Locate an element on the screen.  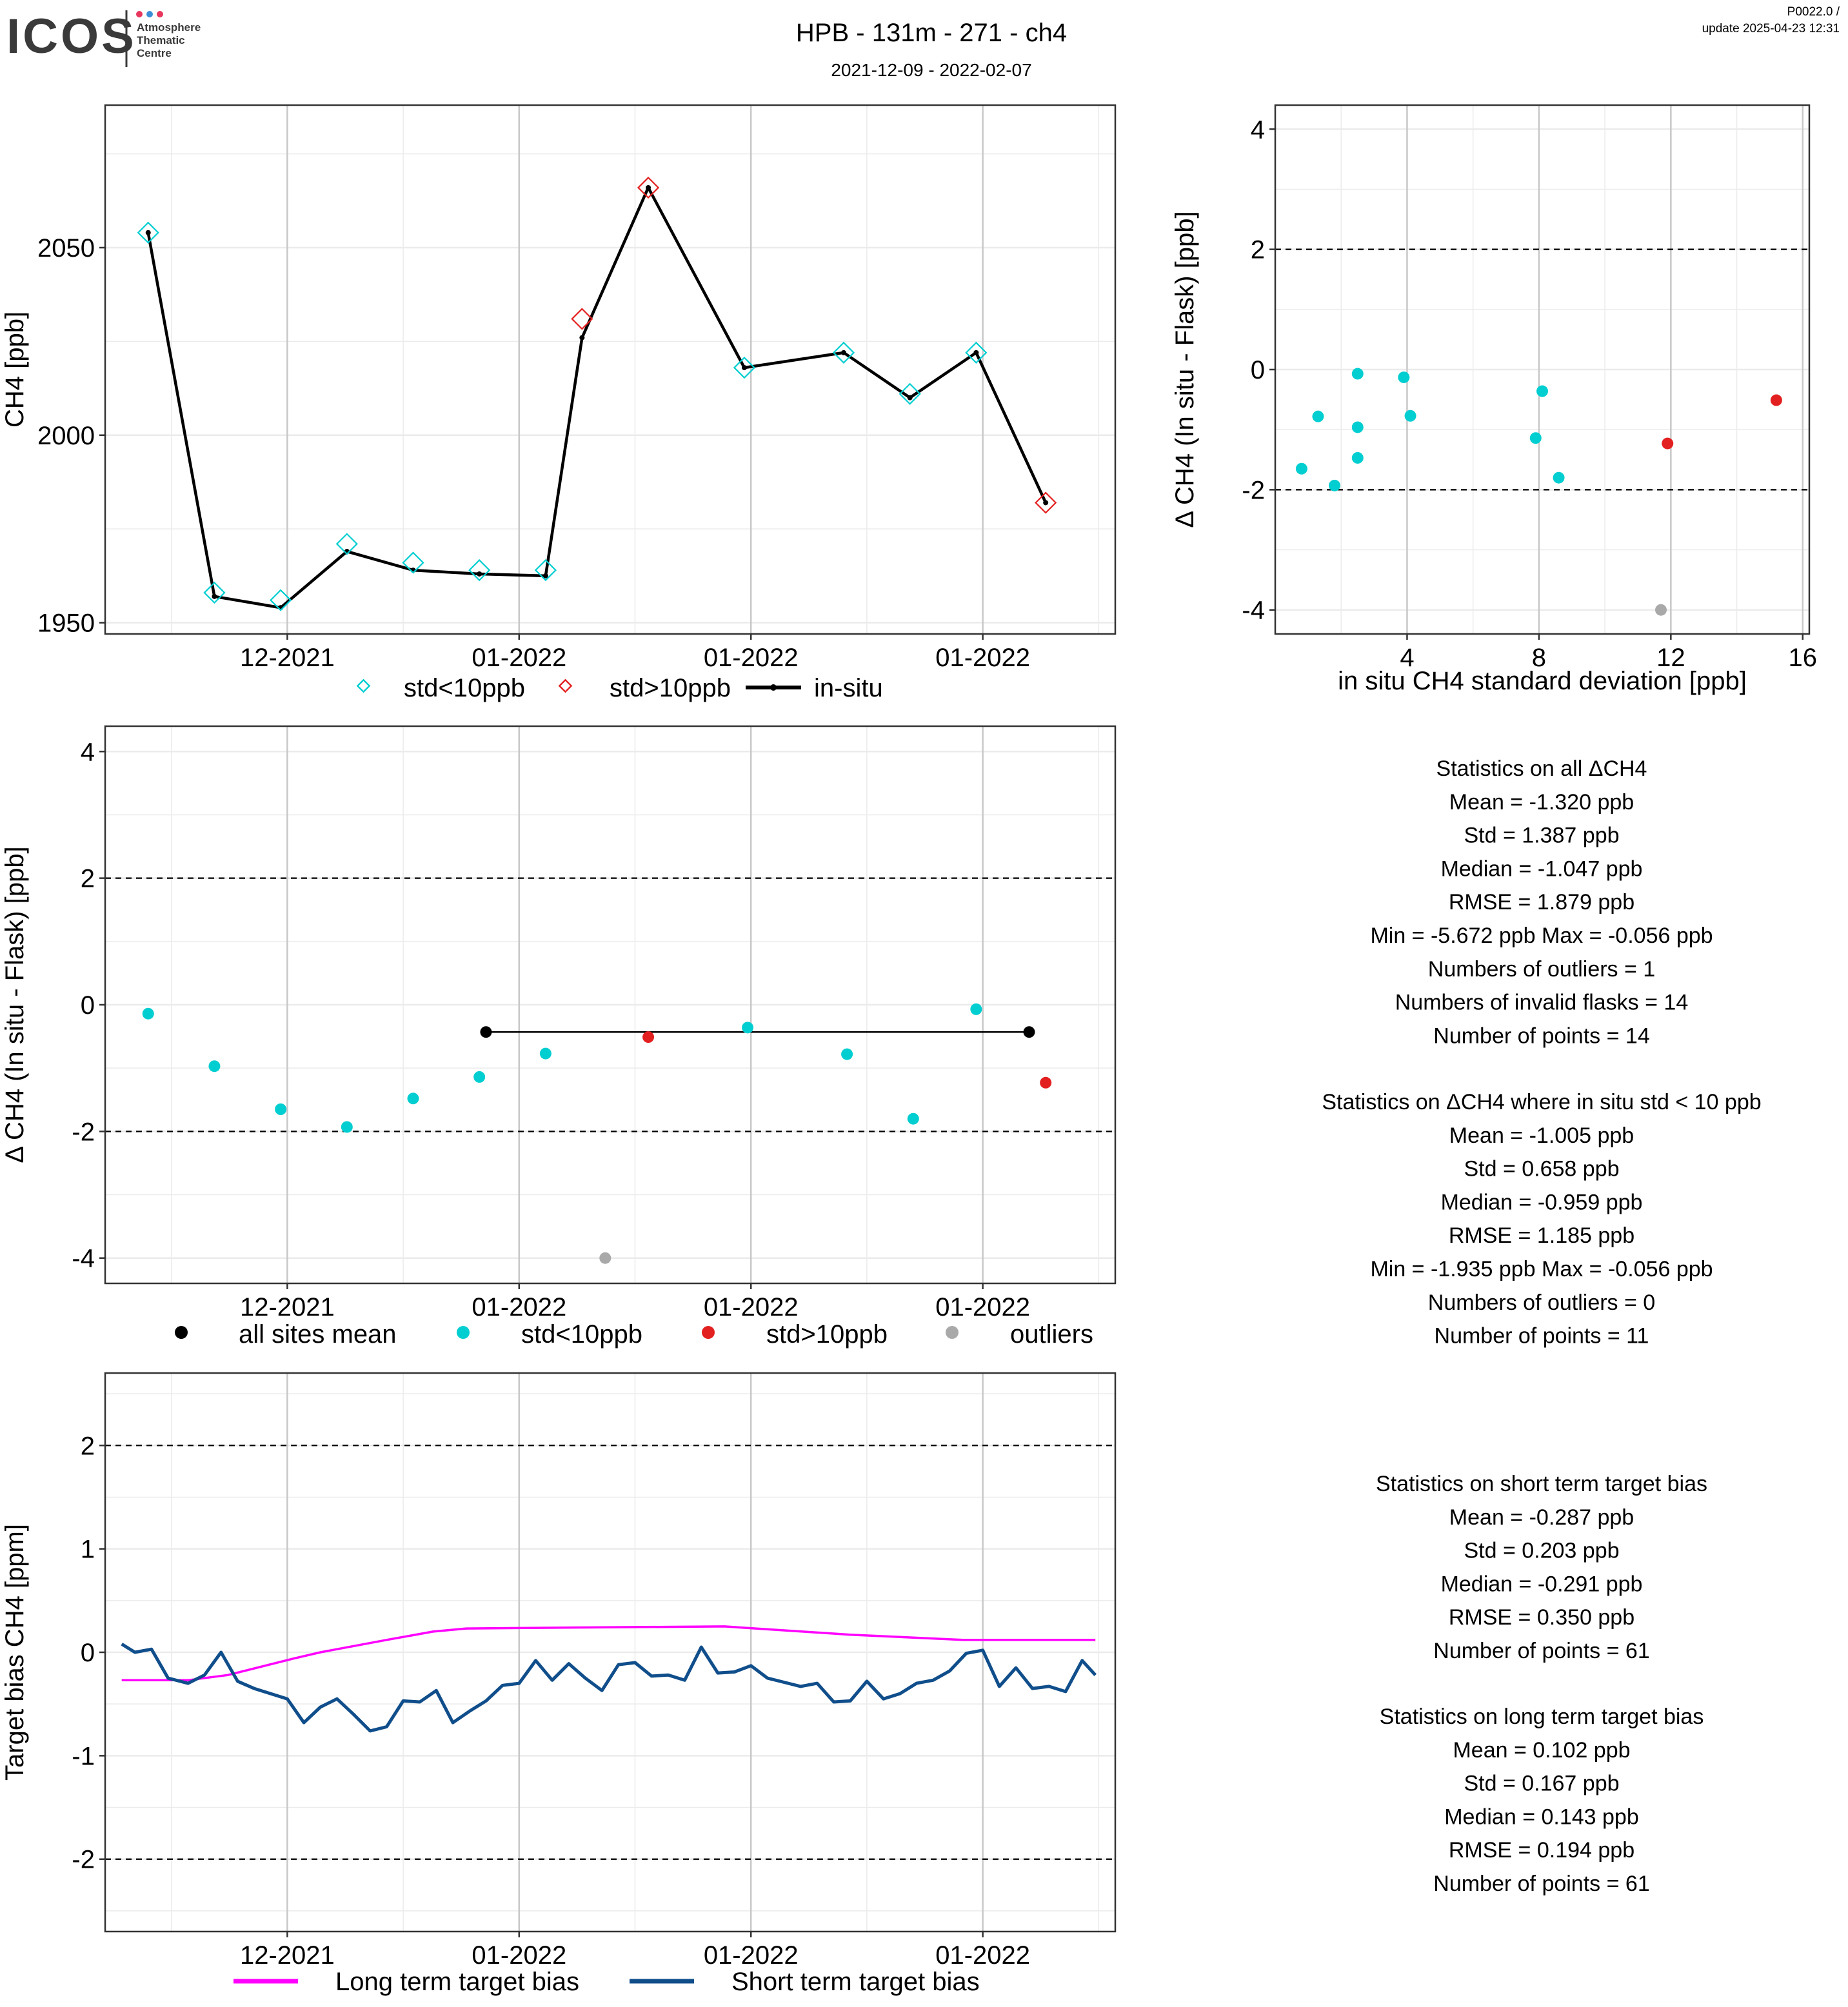
y-axis-label: Target bias CH4 [ppm] is located at coordinates (15, 1652).